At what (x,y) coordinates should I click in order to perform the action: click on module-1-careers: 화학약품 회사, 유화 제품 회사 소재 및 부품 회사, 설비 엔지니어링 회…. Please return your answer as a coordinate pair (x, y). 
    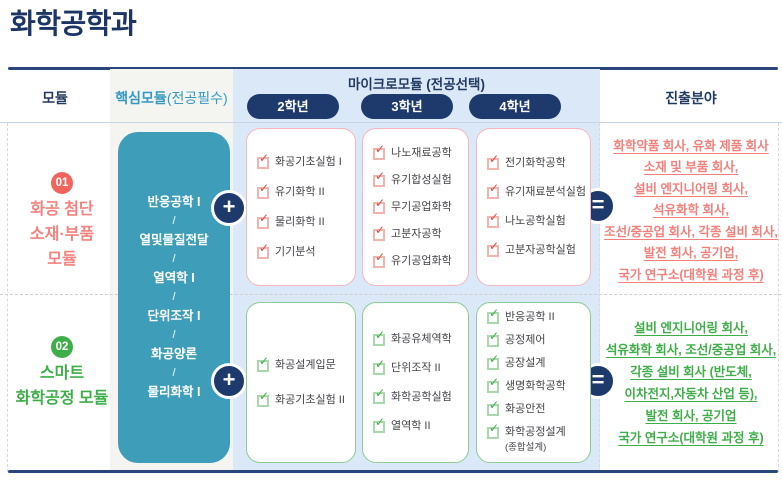
    Looking at the image, I should click on (691, 211).